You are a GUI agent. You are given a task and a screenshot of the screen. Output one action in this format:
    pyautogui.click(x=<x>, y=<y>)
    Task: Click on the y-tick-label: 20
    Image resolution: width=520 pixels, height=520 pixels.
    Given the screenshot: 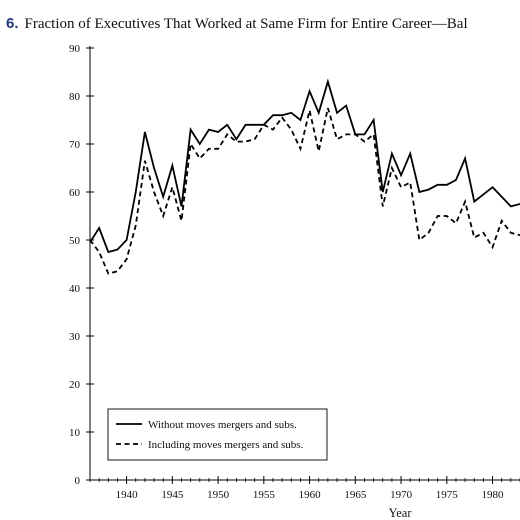 What is the action you would take?
    pyautogui.click(x=75, y=385)
    